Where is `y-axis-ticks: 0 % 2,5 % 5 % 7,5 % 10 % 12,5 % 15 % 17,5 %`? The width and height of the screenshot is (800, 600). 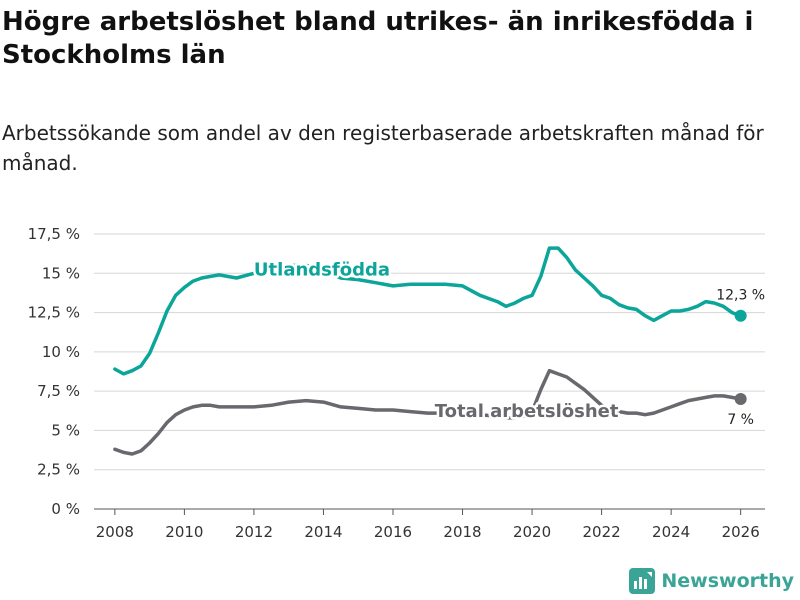
y-axis-ticks: 0 % 2,5 % 5 % 7,5 % 10 % 12,5 % 15 % 17,5 % is located at coordinates (54, 371).